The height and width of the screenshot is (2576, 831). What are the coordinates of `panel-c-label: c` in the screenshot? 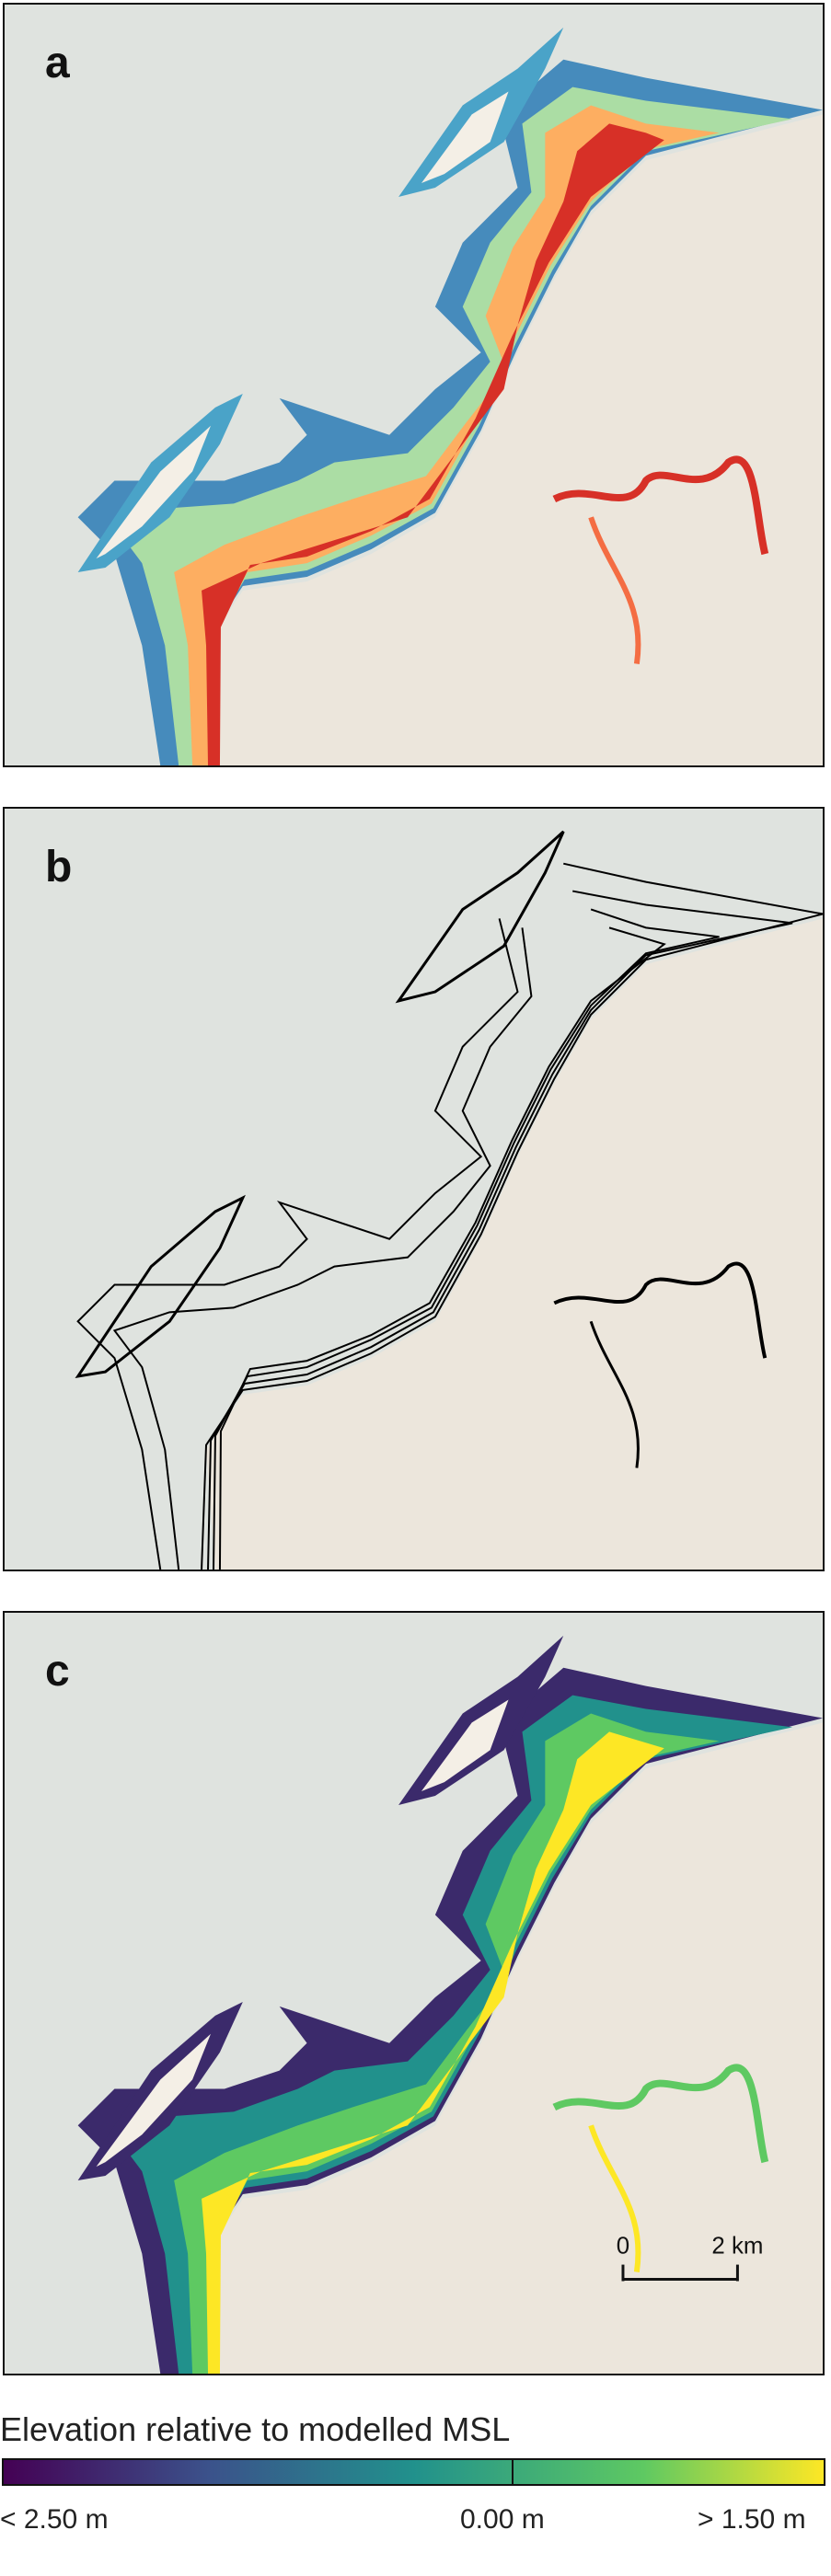 It's located at (57, 1671).